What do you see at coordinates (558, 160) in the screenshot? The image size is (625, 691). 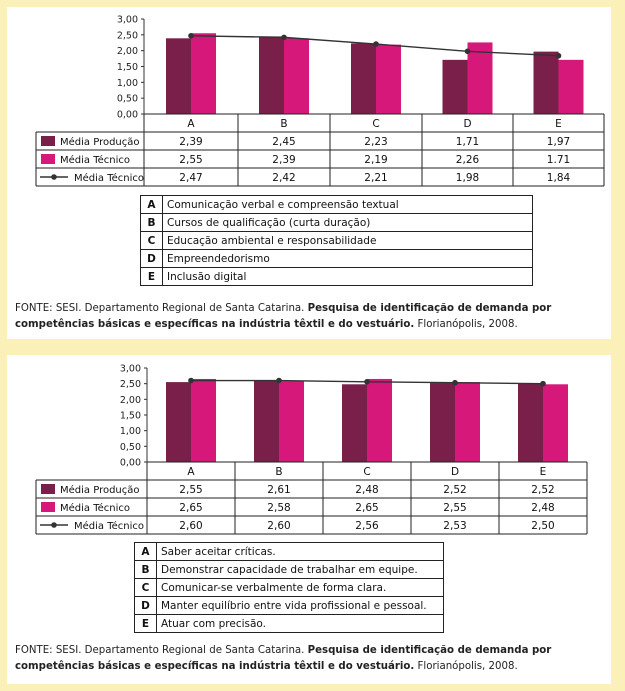 I see `data-label: 1.71` at bounding box center [558, 160].